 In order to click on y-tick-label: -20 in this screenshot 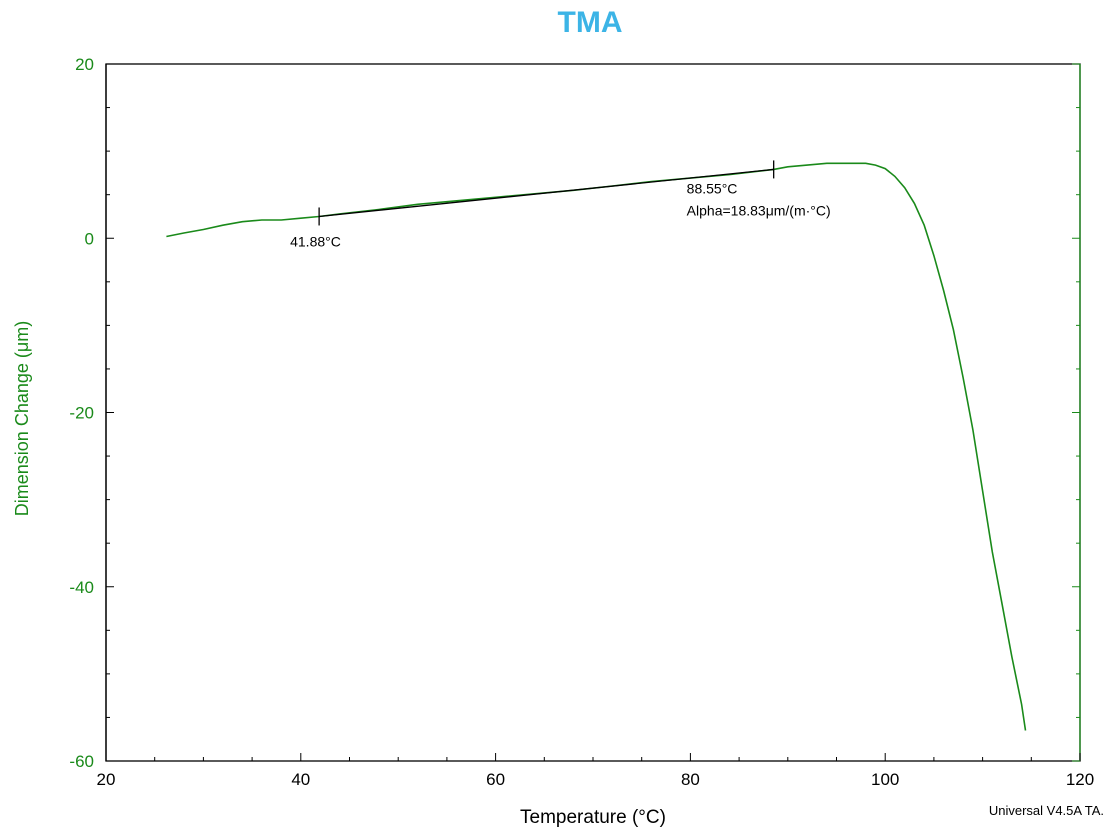, I will do `click(81, 413)`.